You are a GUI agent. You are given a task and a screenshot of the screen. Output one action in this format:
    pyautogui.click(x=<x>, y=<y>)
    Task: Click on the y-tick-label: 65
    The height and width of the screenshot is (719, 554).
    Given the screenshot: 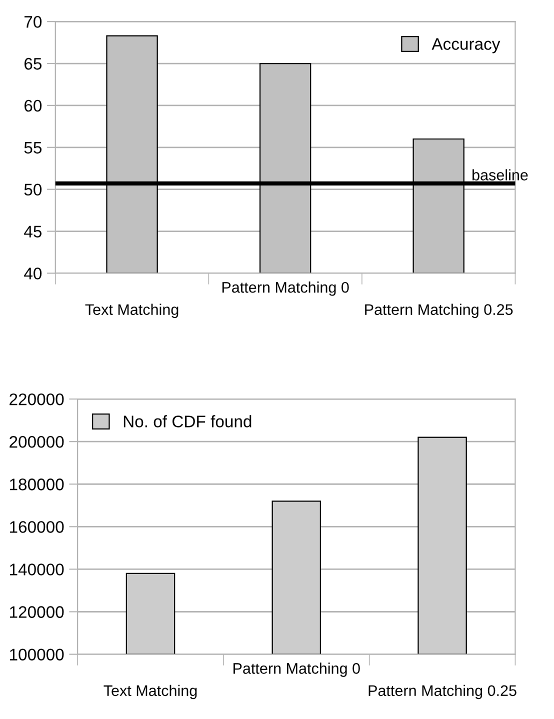 What is the action you would take?
    pyautogui.click(x=33, y=64)
    